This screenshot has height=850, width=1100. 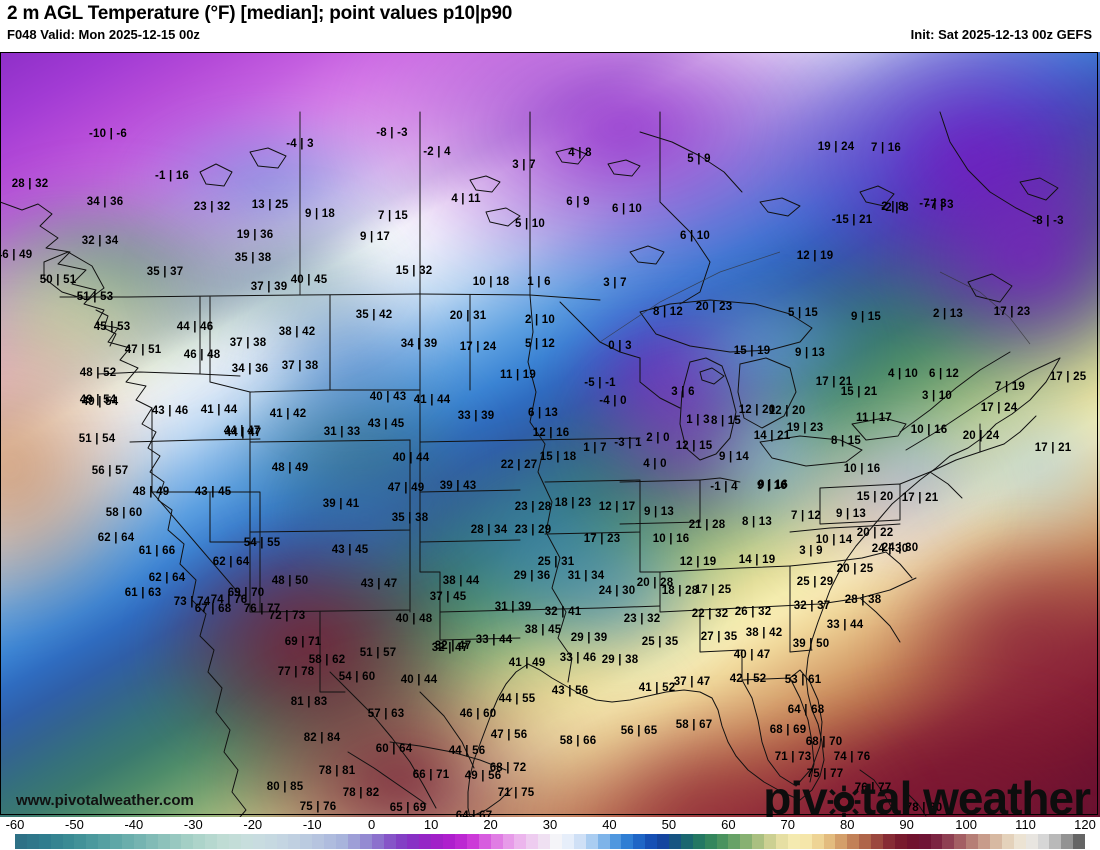 What do you see at coordinates (392, 133) in the screenshot?
I see `point-value-label: -8 | -3` at bounding box center [392, 133].